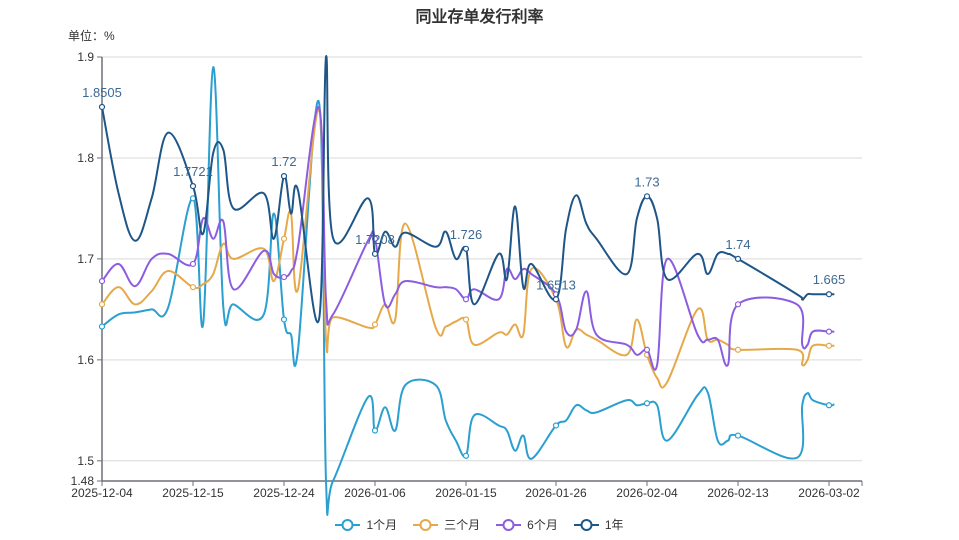 The width and height of the screenshot is (959, 540). I want to click on legend-item-3m: 三个月, so click(446, 524).